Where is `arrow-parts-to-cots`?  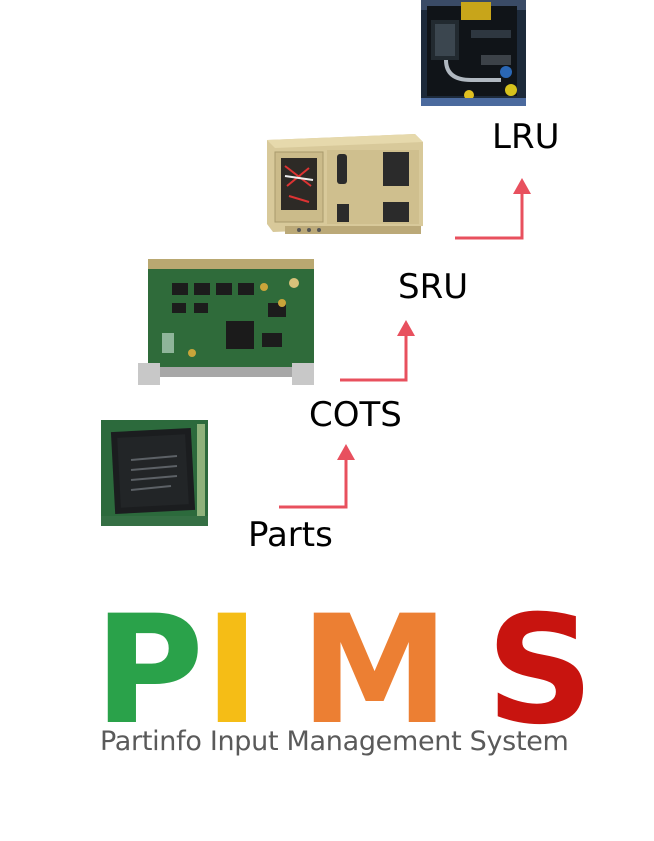 arrow-parts-to-cots is located at coordinates (317, 476).